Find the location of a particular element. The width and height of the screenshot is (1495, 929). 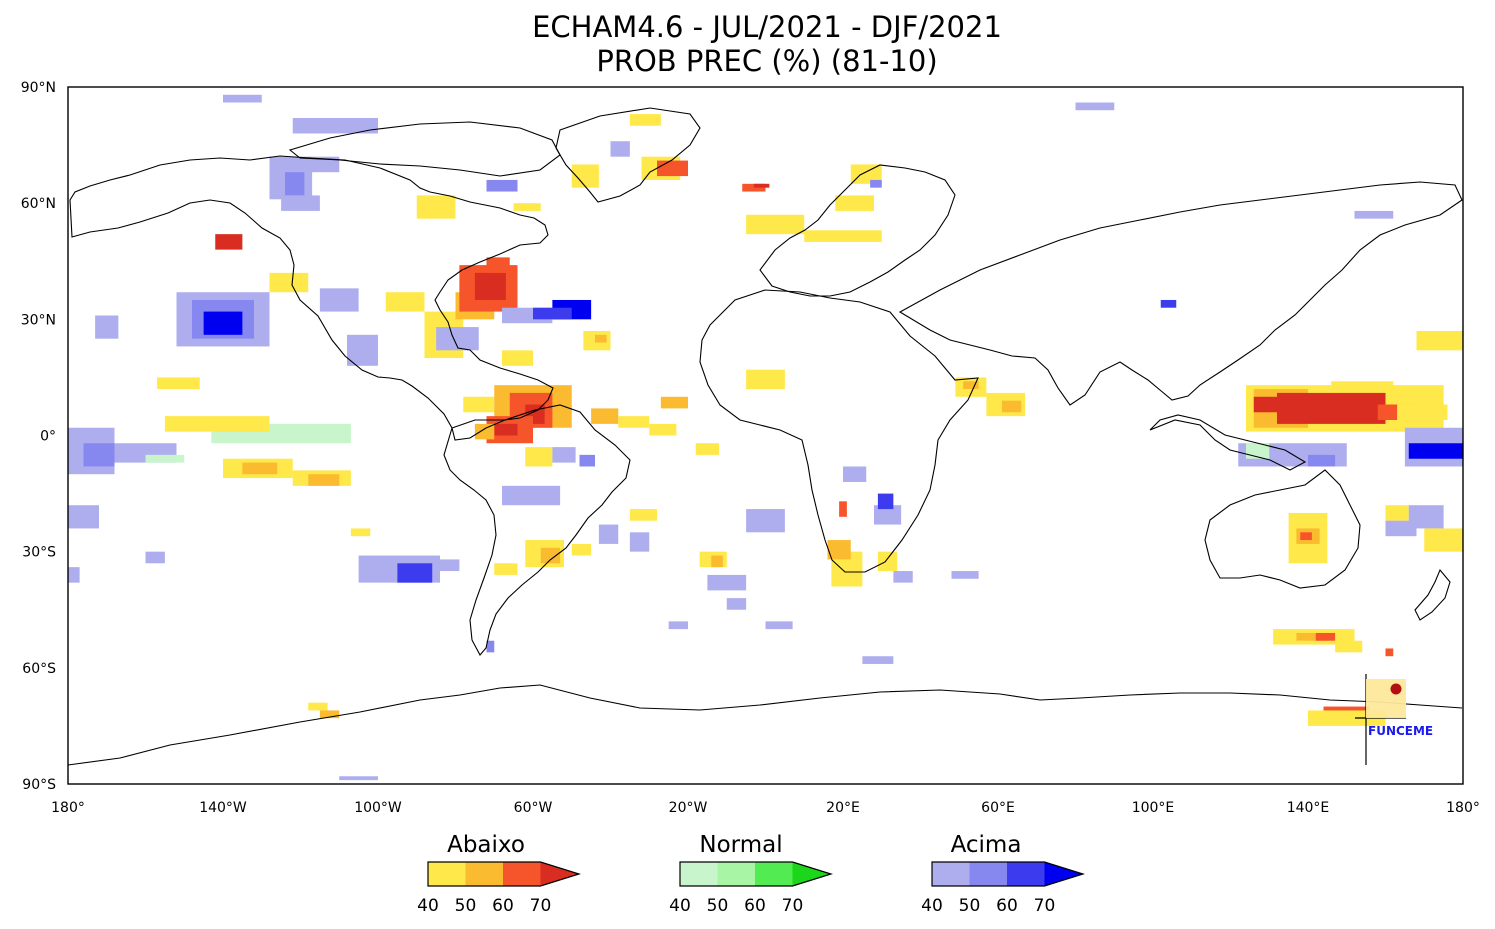

legend-above-tick-50: 50 is located at coordinates (970, 906).